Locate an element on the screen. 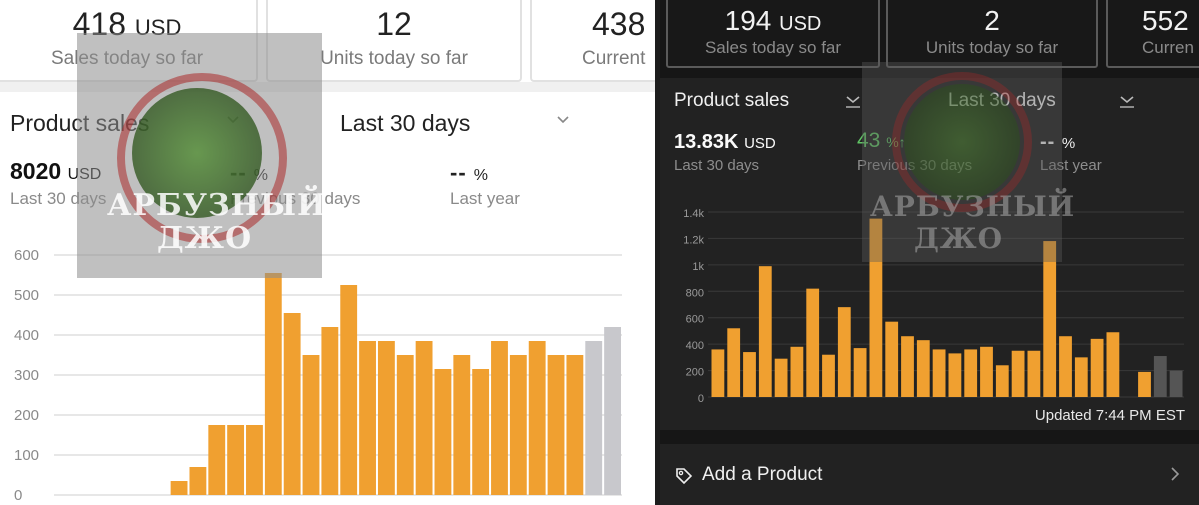  updated-timestamp: Updated 7:44 PM EST is located at coordinates (1109, 415).